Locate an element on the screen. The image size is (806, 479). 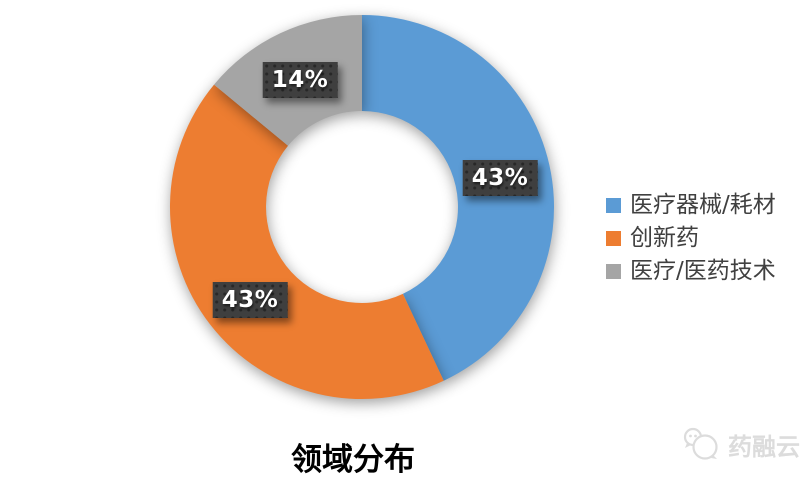
data-label-medical-devices: 43% is located at coordinates (500, 178).